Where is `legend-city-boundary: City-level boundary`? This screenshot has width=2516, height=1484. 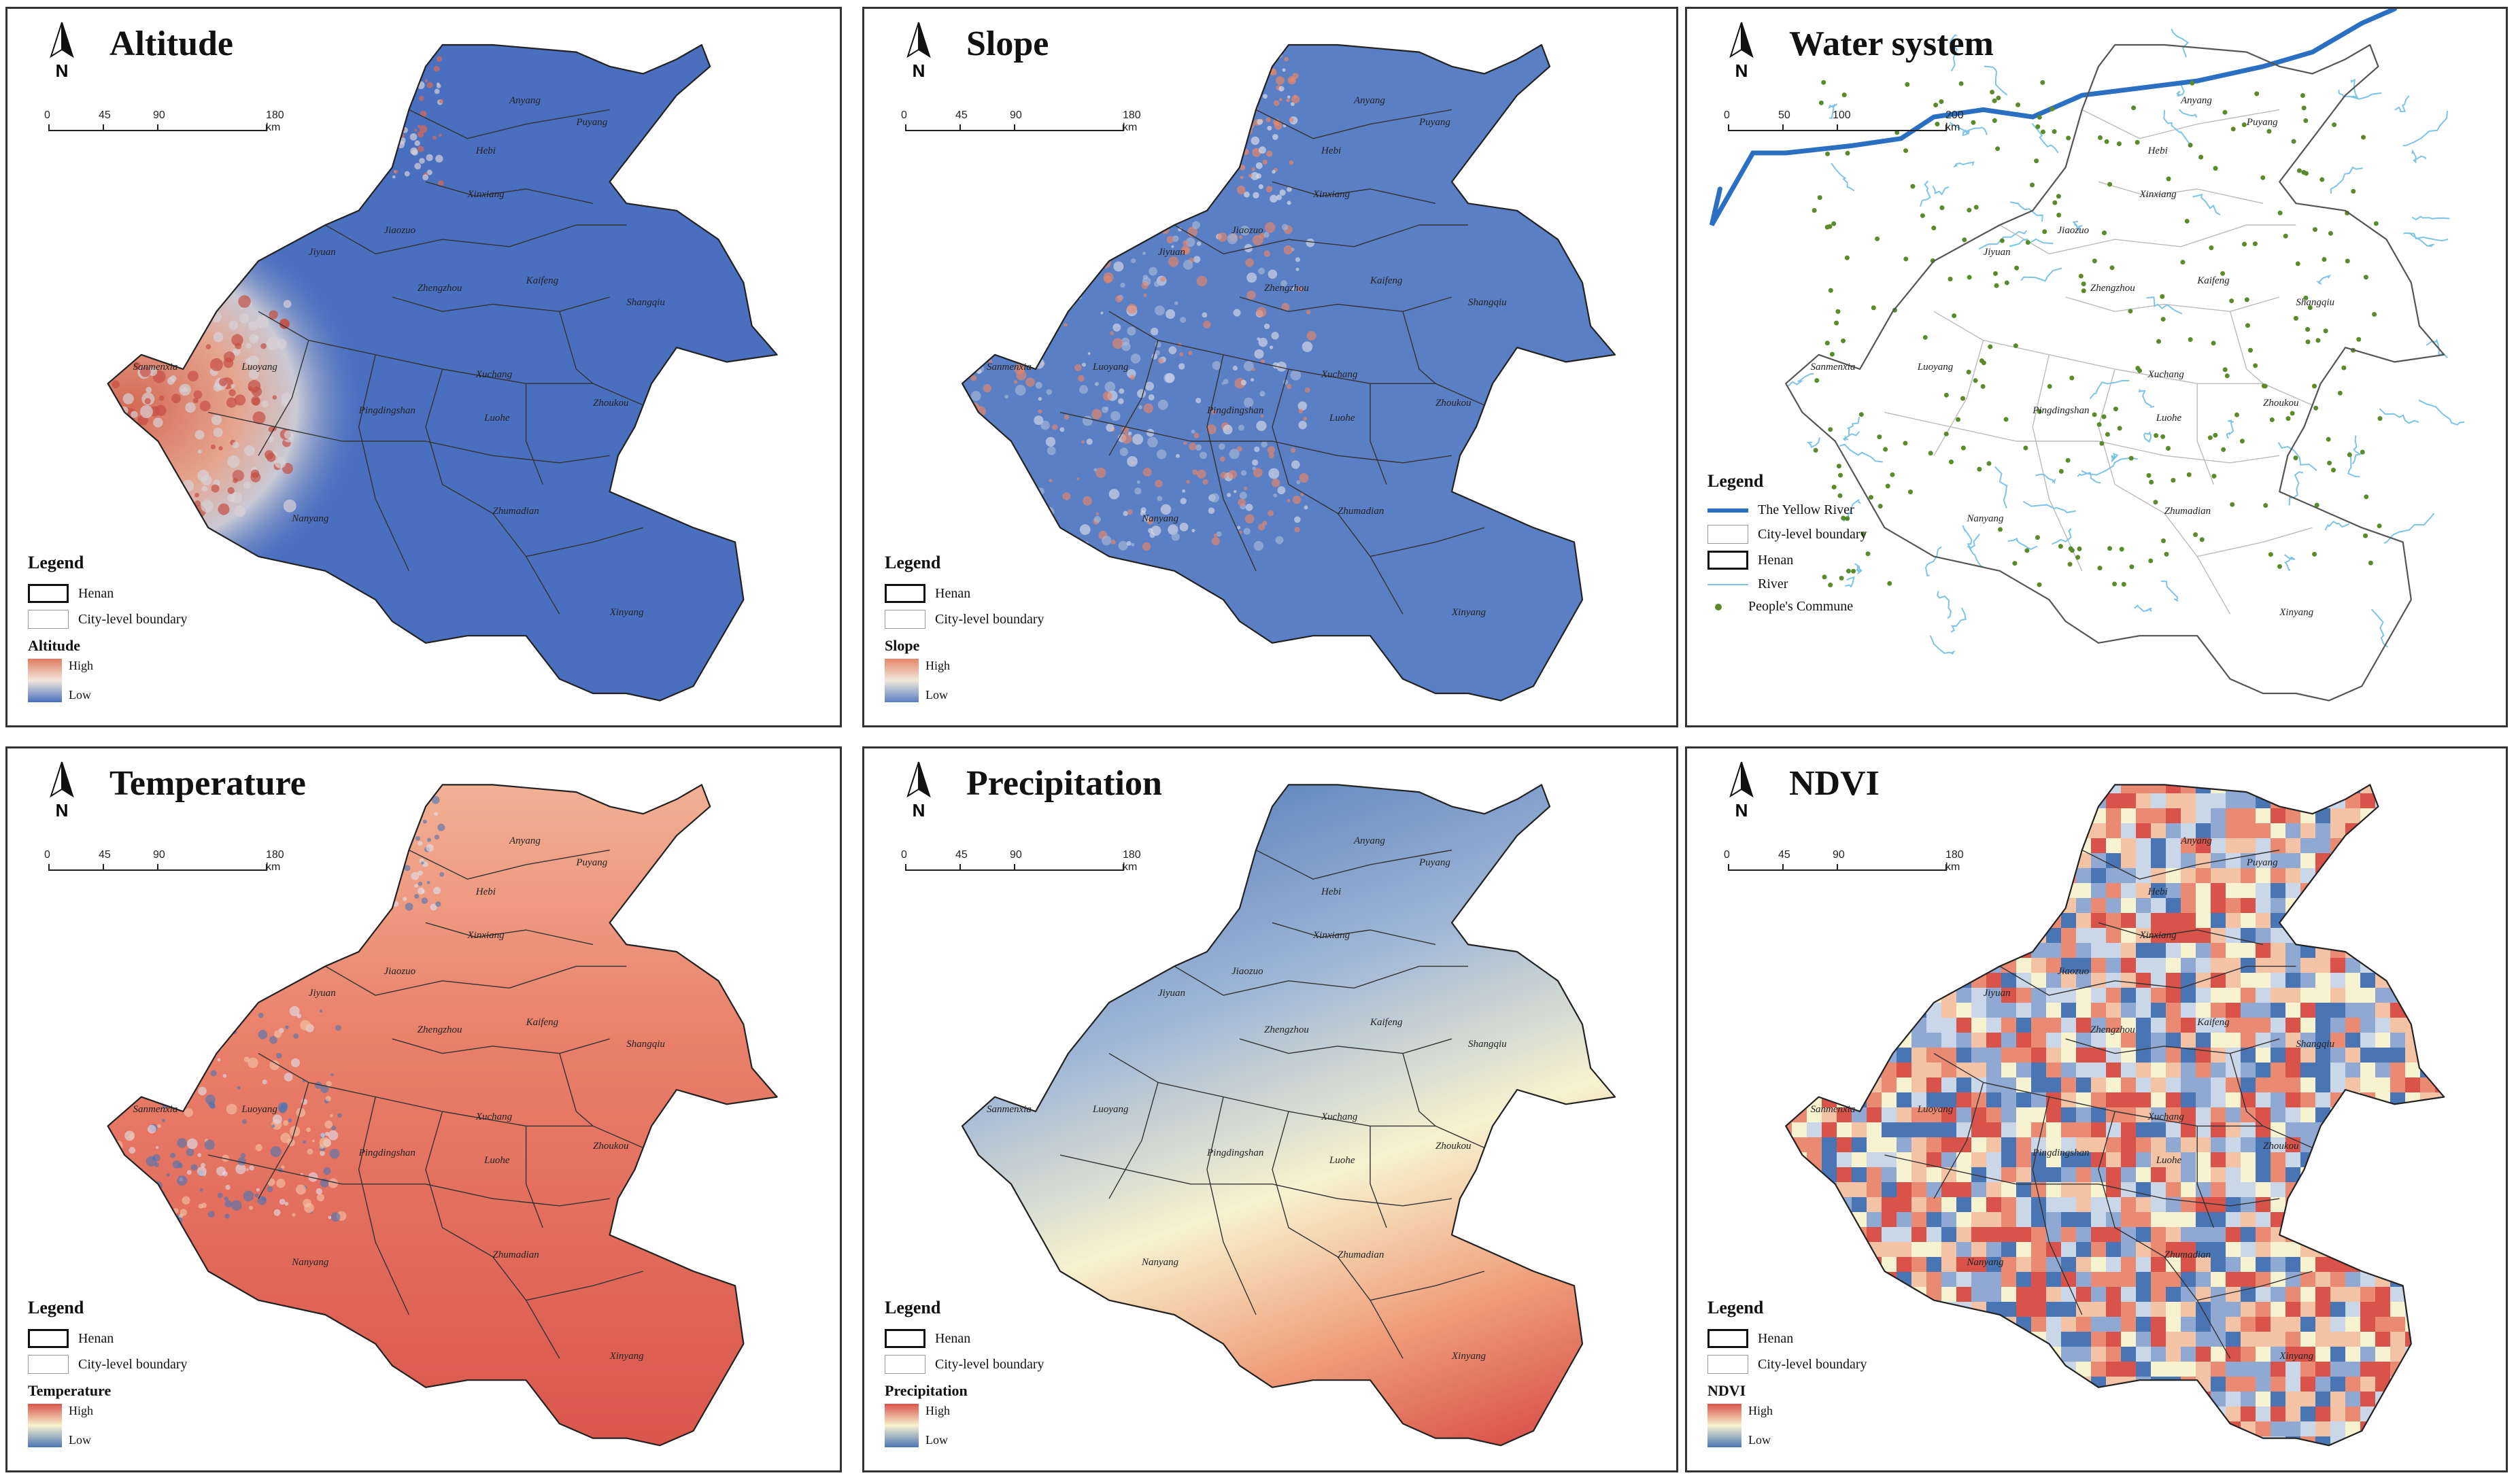
legend-city-boundary: City-level boundary is located at coordinates (1787, 535).